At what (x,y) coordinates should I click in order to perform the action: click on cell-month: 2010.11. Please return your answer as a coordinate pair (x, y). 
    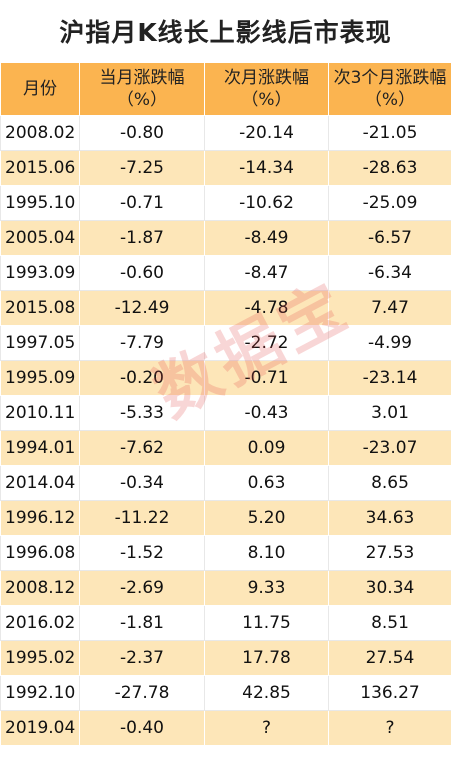
    Looking at the image, I should click on (40, 413).